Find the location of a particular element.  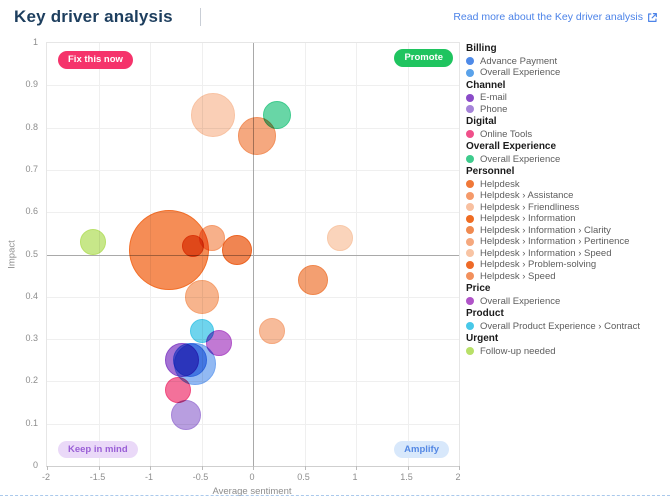

legend-group-header: Urgent is located at coordinates (482, 338).